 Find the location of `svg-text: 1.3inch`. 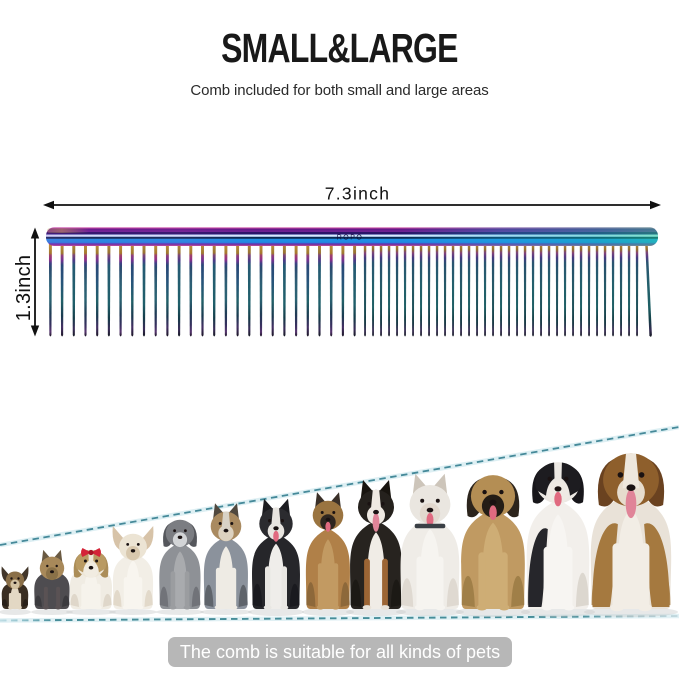

svg-text: 1.3inch is located at coordinates (24, 288).